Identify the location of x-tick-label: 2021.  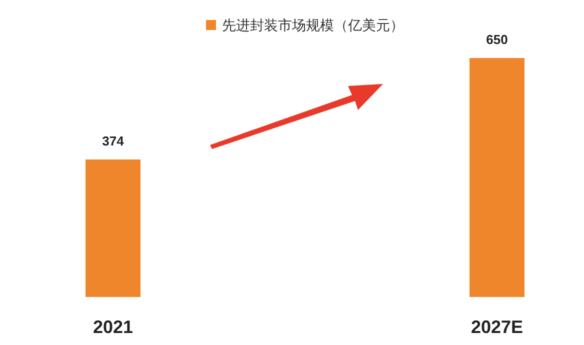
(113, 327).